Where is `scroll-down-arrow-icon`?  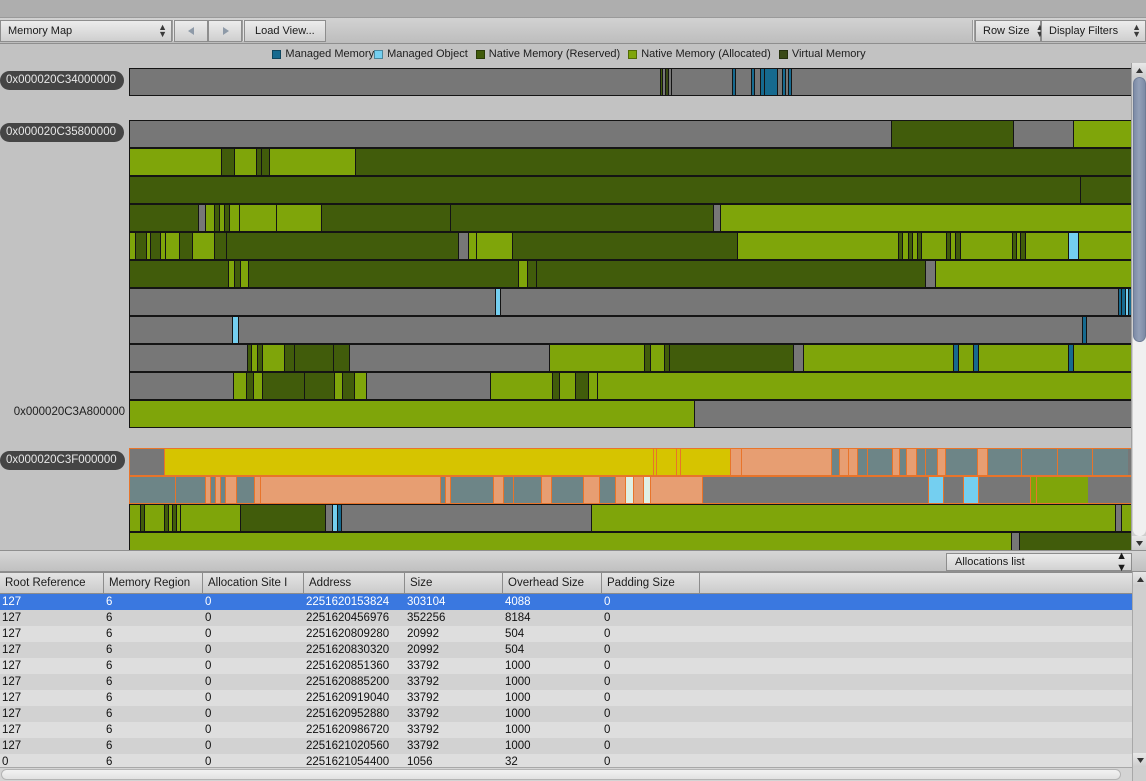
scroll-down-arrow-icon is located at coordinates (1139, 760).